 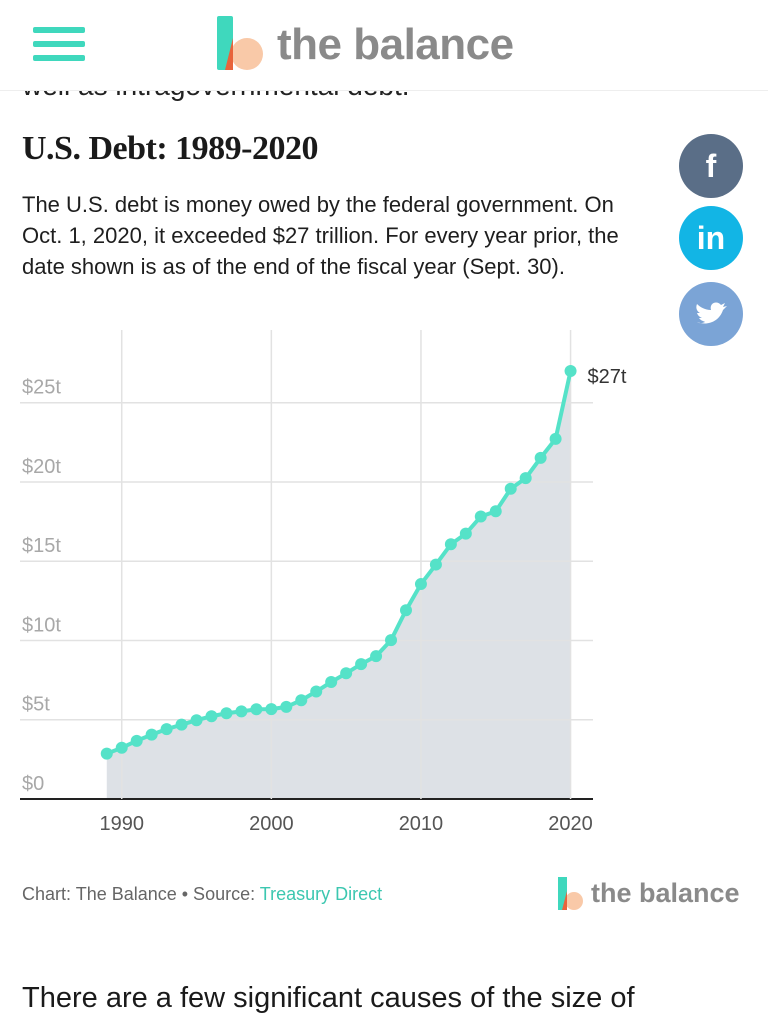 I want to click on y-tick-label: $10t, so click(x=41, y=625).